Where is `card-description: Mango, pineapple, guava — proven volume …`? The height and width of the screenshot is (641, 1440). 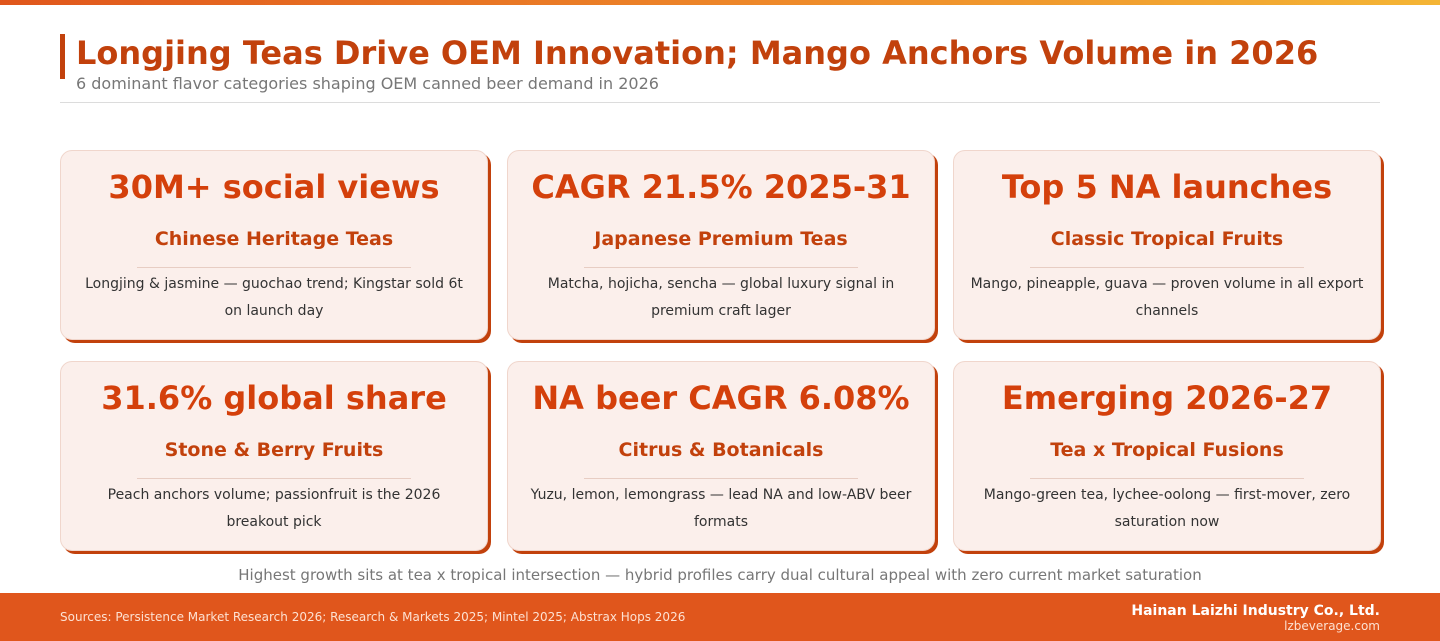 card-description: Mango, pineapple, guava — proven volume … is located at coordinates (1167, 297).